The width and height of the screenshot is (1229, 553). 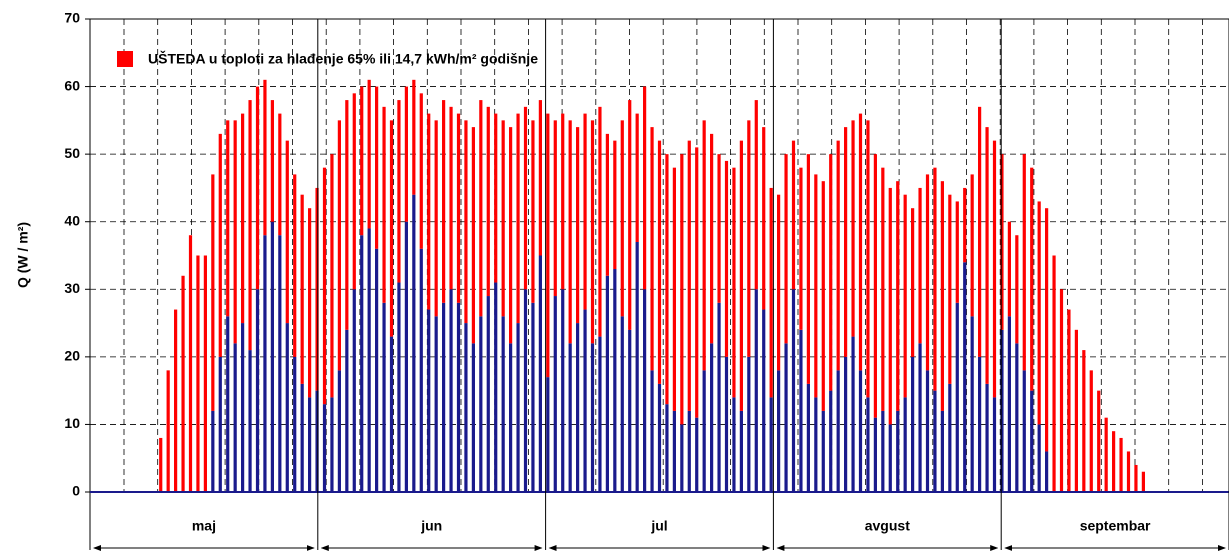 What do you see at coordinates (72, 356) in the screenshot?
I see `y-tick-label: 20` at bounding box center [72, 356].